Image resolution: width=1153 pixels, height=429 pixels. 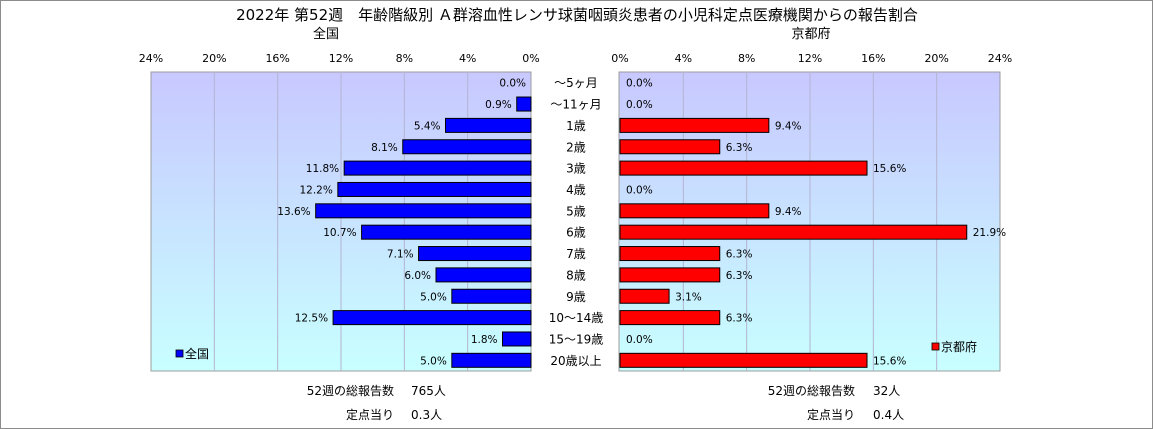 What do you see at coordinates (1000, 58) in the screenshot?
I see `right-tick-label: 24%` at bounding box center [1000, 58].